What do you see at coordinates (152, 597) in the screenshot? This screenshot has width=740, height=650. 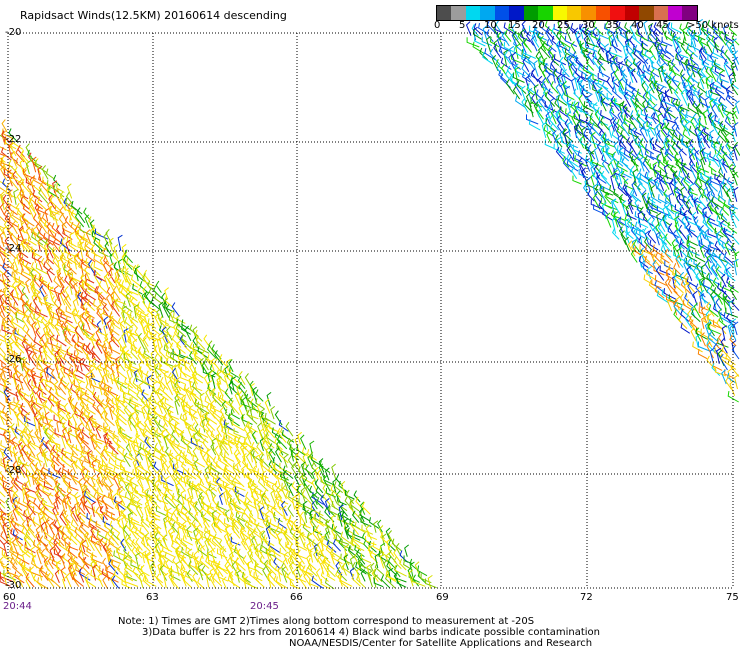 I see `lon-label-63e: 63` at bounding box center [152, 597].